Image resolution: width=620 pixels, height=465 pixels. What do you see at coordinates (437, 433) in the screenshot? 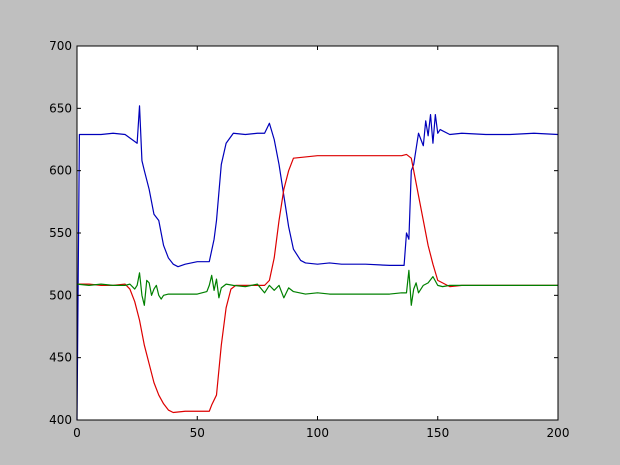
I see `x-tick-label: 150` at bounding box center [437, 433].